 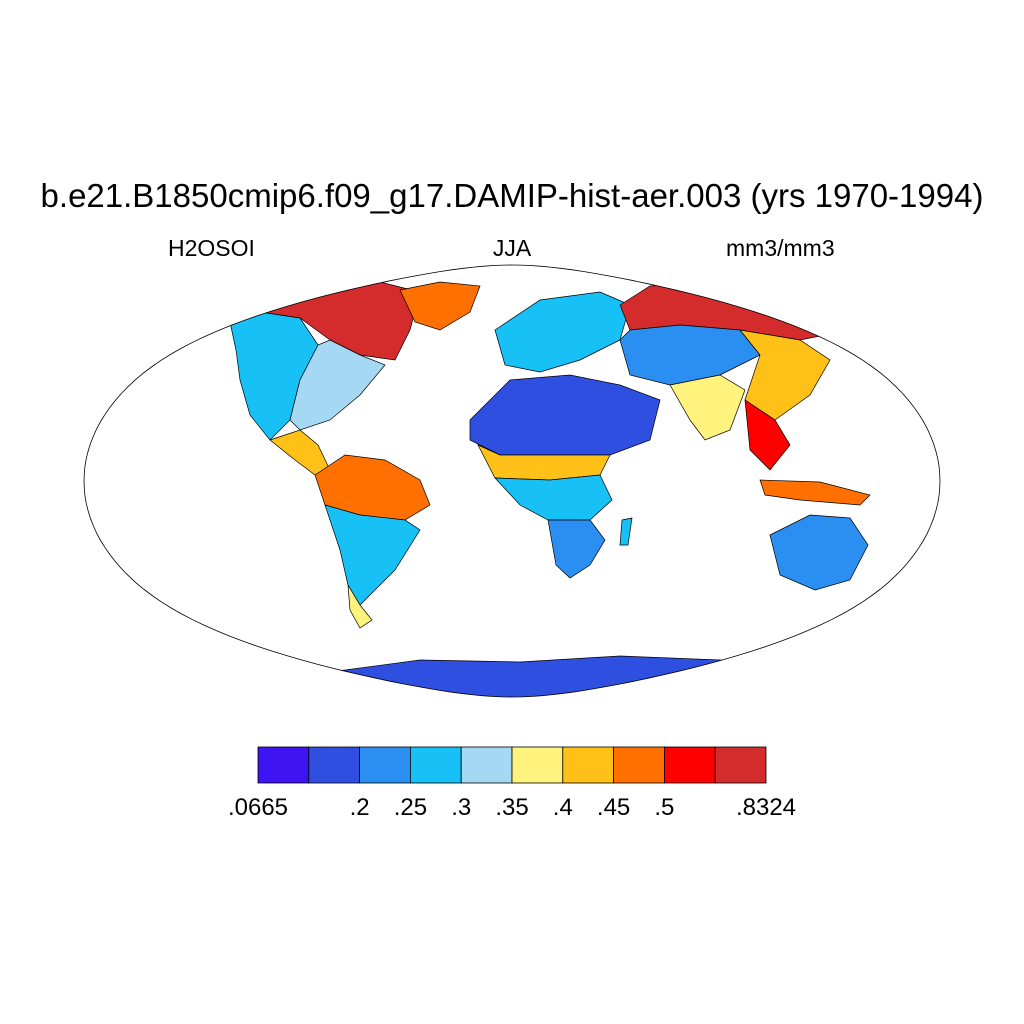 I want to click on region-eastern-north-america, so click(x=337, y=385).